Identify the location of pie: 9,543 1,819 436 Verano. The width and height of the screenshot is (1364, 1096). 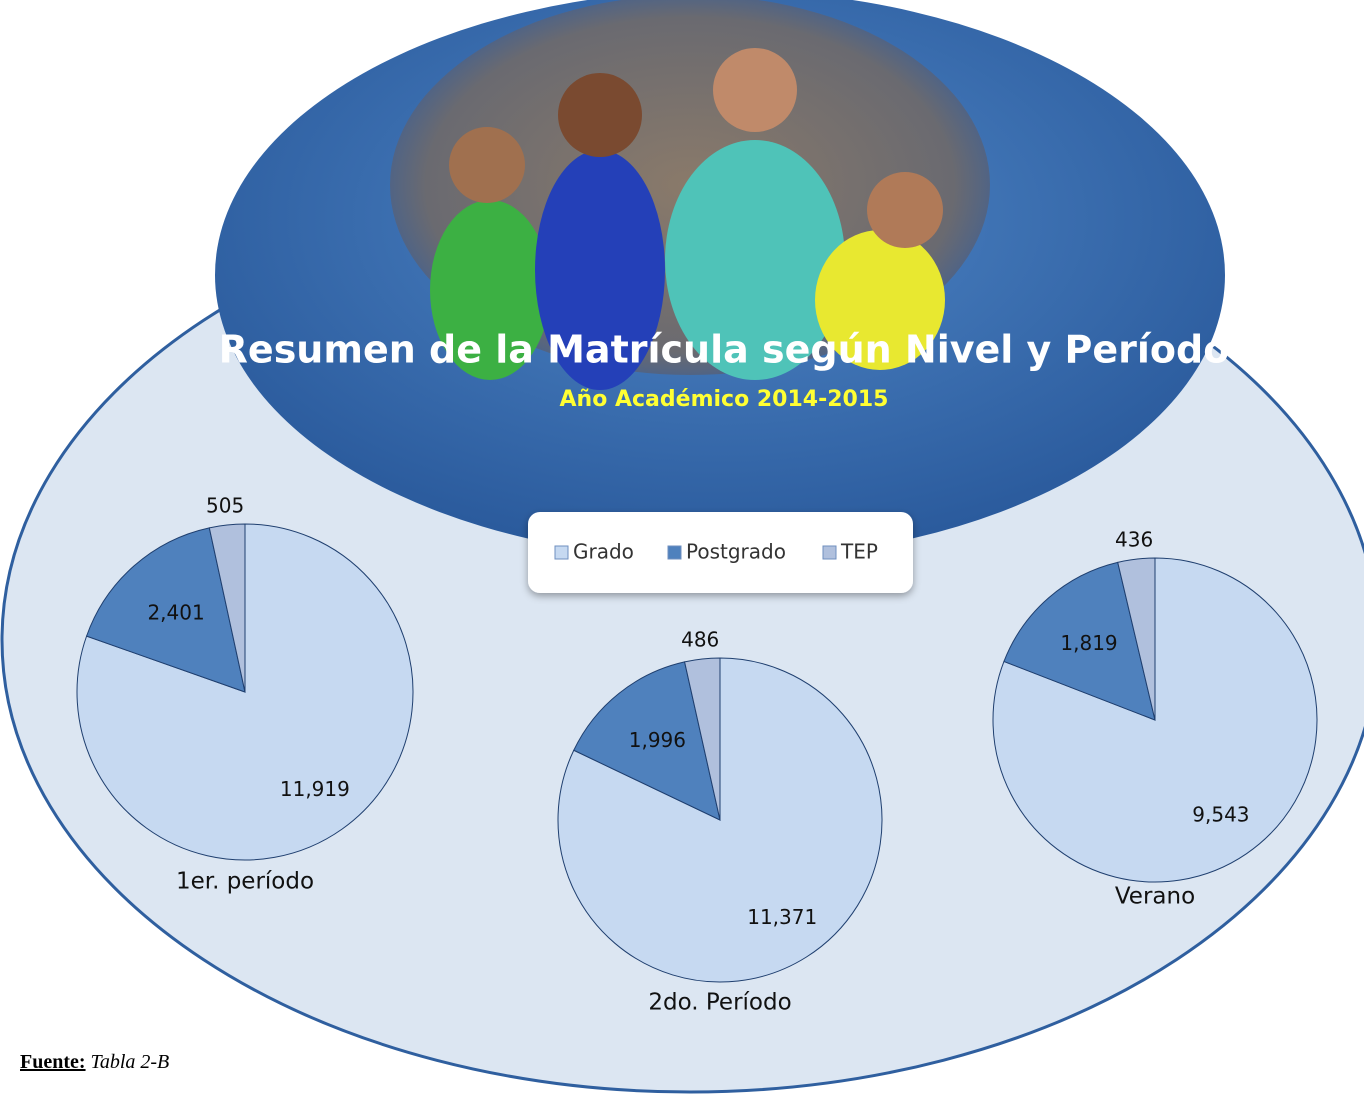
(1155, 719).